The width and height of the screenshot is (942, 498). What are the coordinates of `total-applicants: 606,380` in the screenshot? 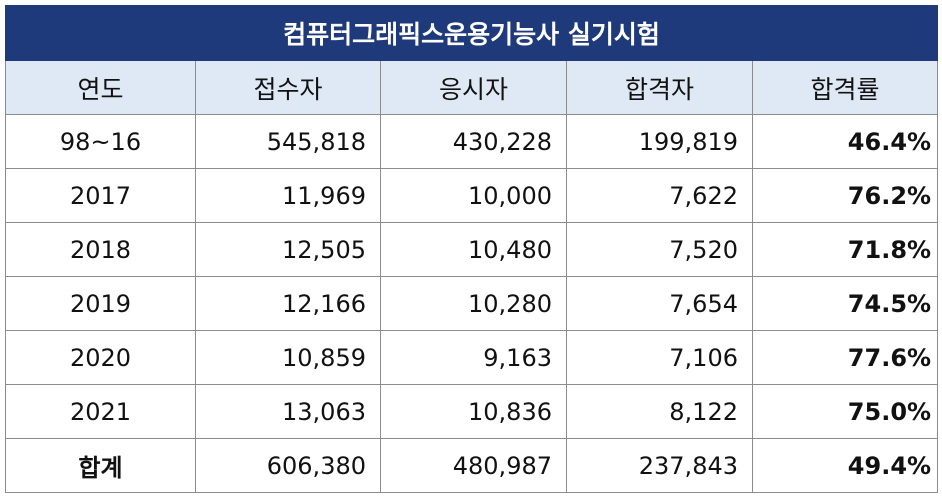 It's located at (288, 465).